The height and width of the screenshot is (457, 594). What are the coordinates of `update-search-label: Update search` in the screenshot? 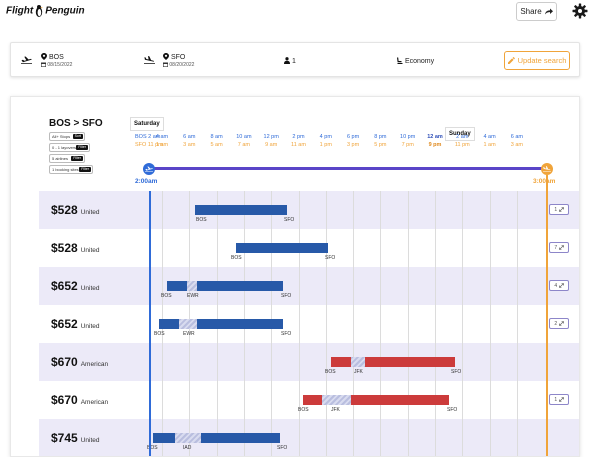 It's located at (542, 60).